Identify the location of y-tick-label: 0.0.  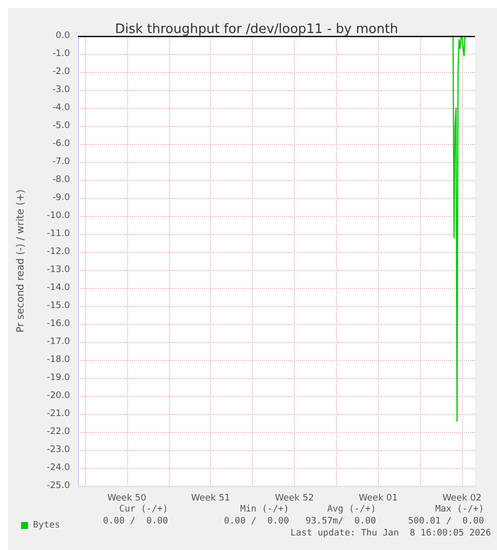
(63, 36).